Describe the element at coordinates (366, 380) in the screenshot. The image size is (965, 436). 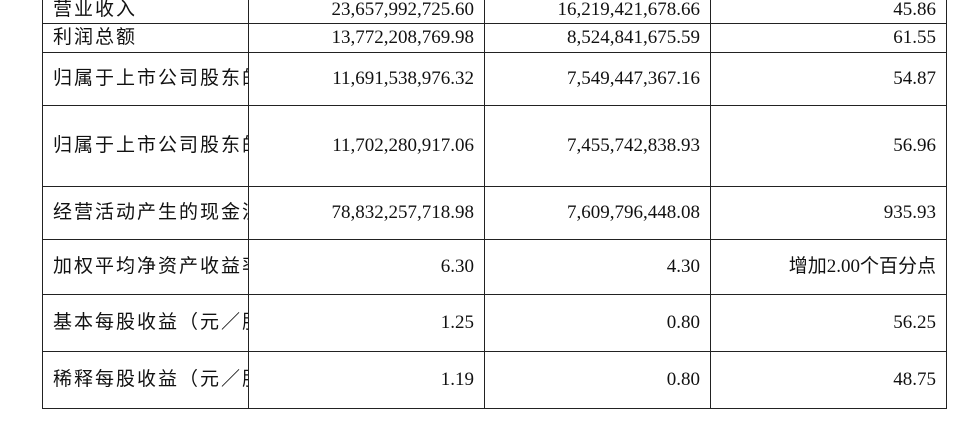
I see `current-period-value: 1.19` at that location.